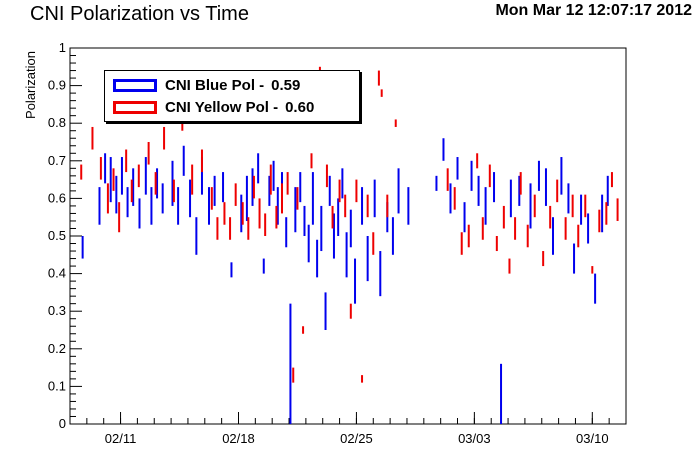  Describe the element at coordinates (300, 107) in the screenshot. I see `legend-value-yellow: 0.60` at that location.